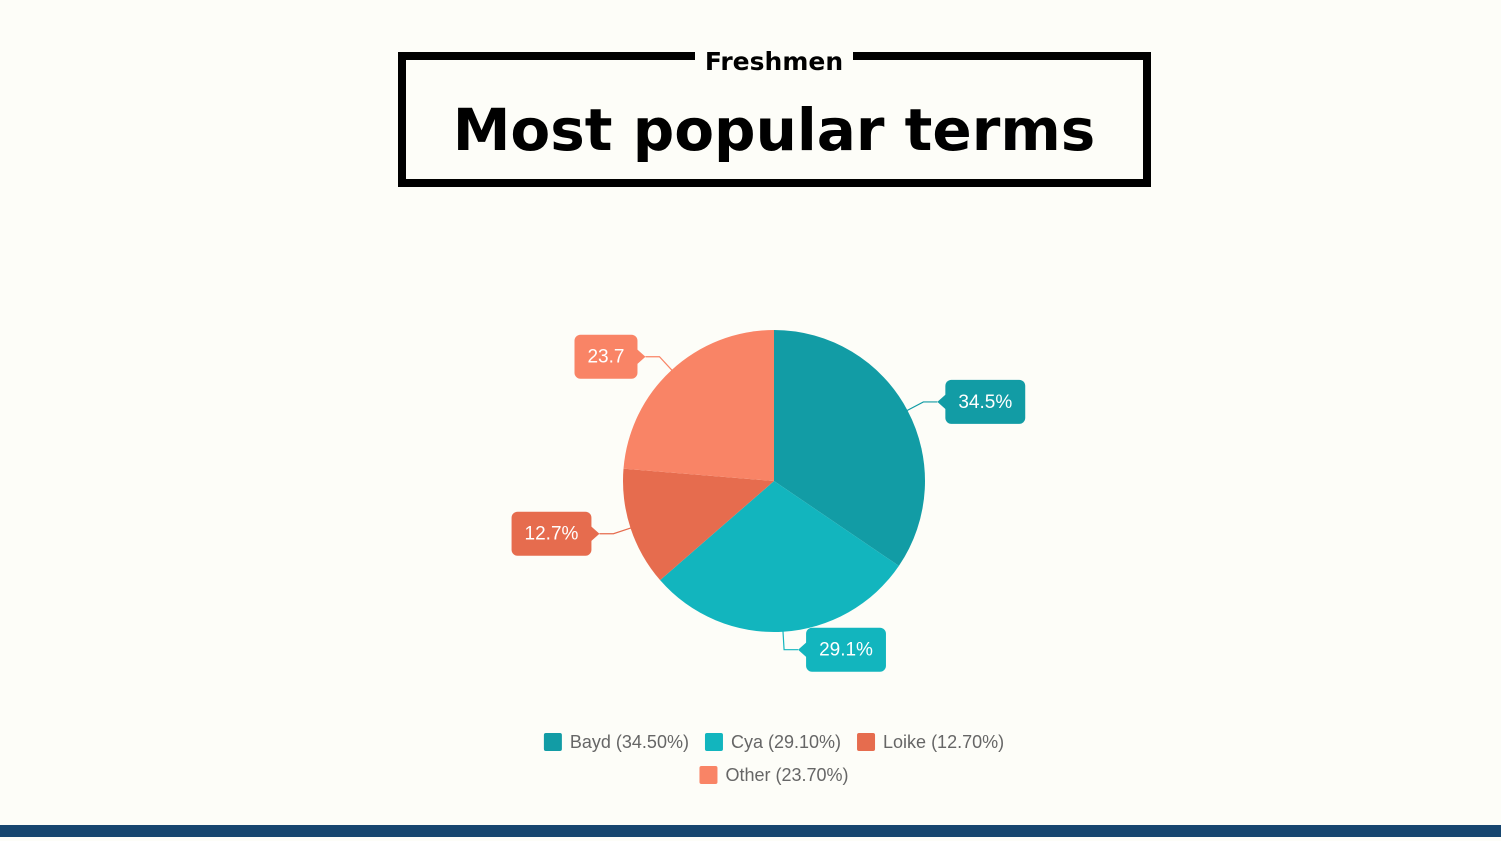 Image resolution: width=1501 pixels, height=841 pixels. I want to click on subtitle: Freshmen, so click(774, 61).